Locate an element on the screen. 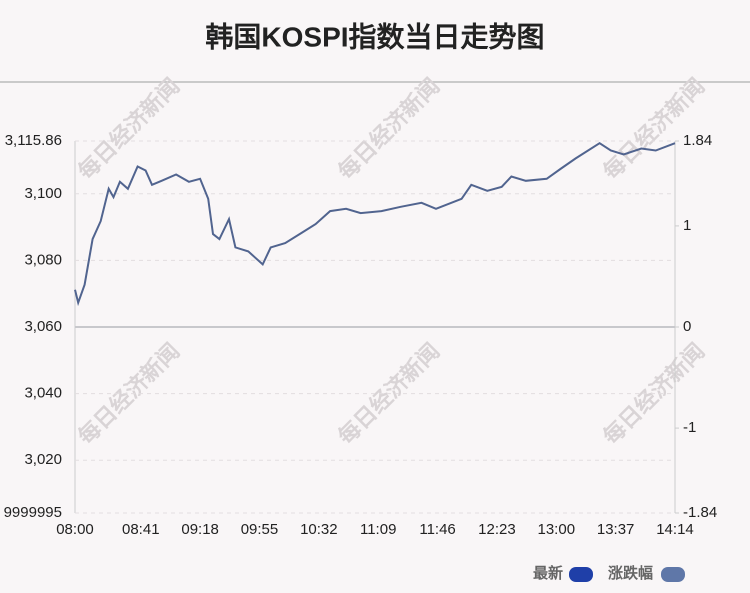  x-tick-label: 11:09 is located at coordinates (378, 529).